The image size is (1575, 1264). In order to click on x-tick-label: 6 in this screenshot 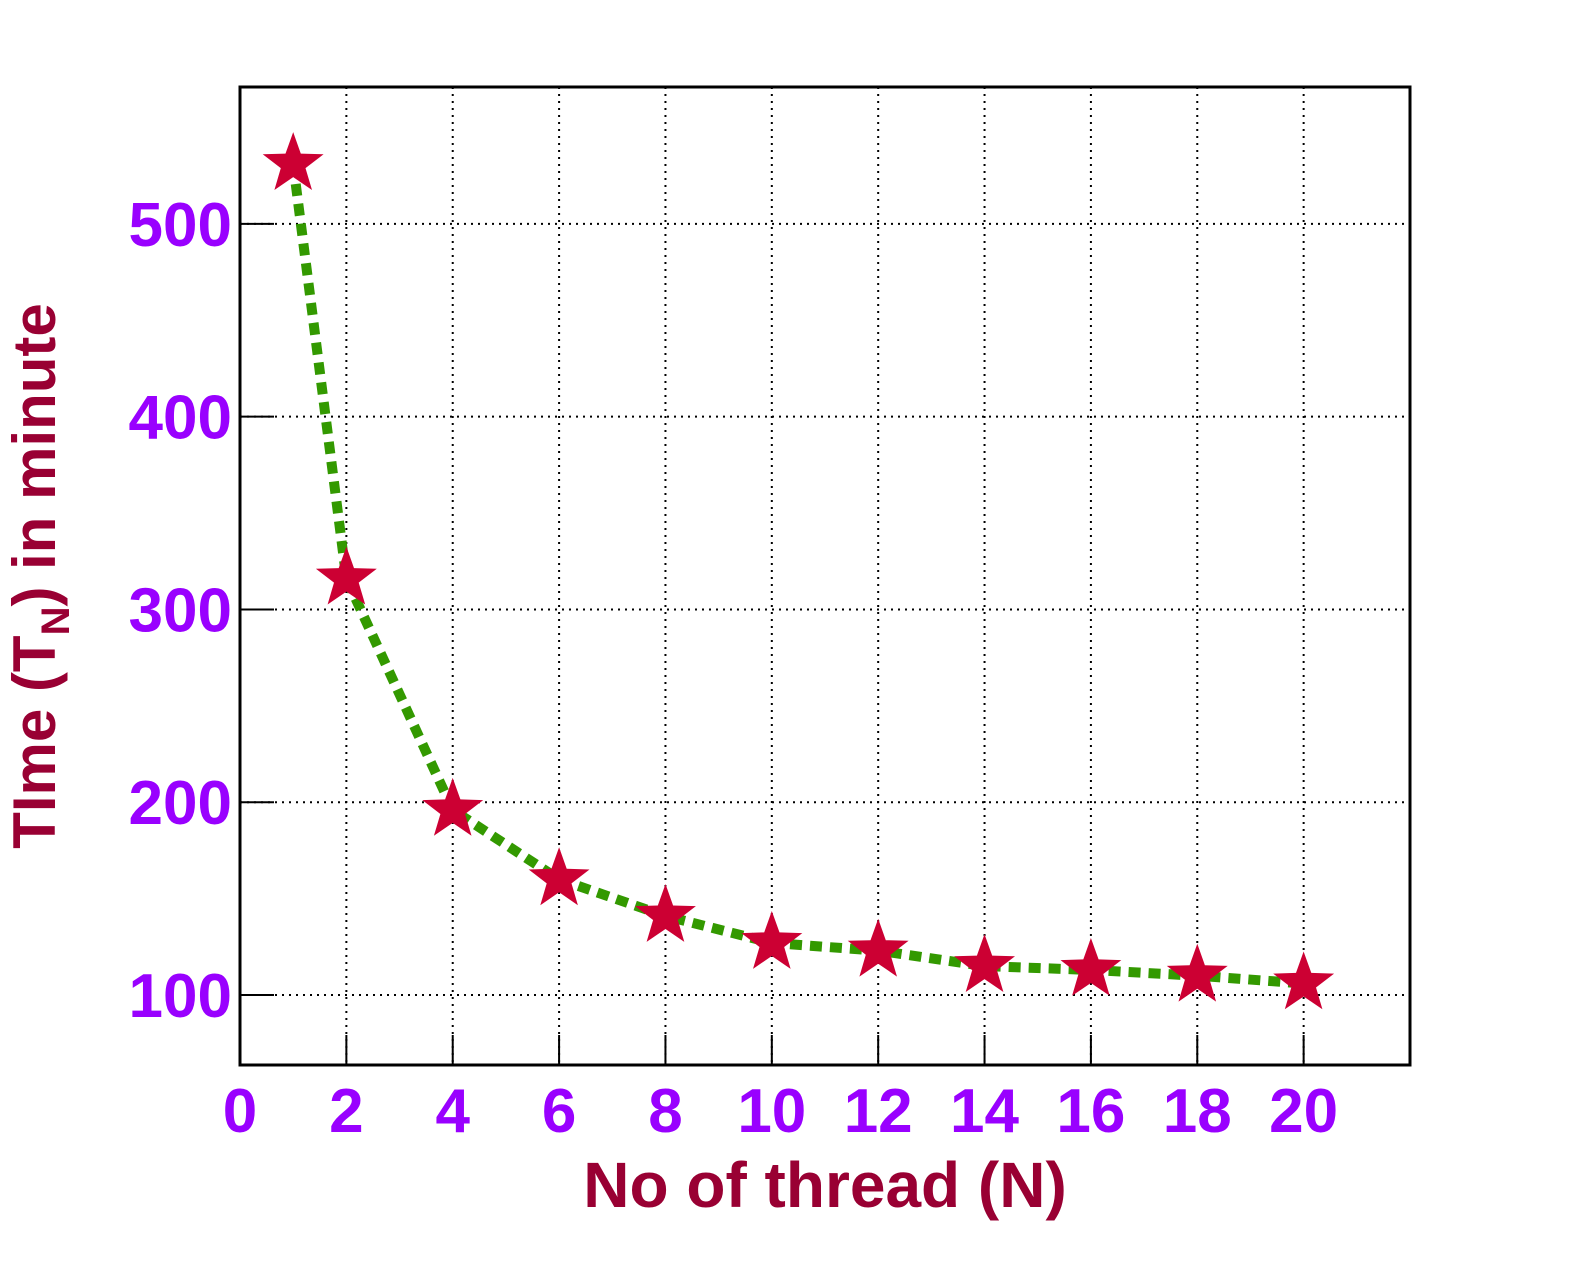, I will do `click(559, 1111)`.